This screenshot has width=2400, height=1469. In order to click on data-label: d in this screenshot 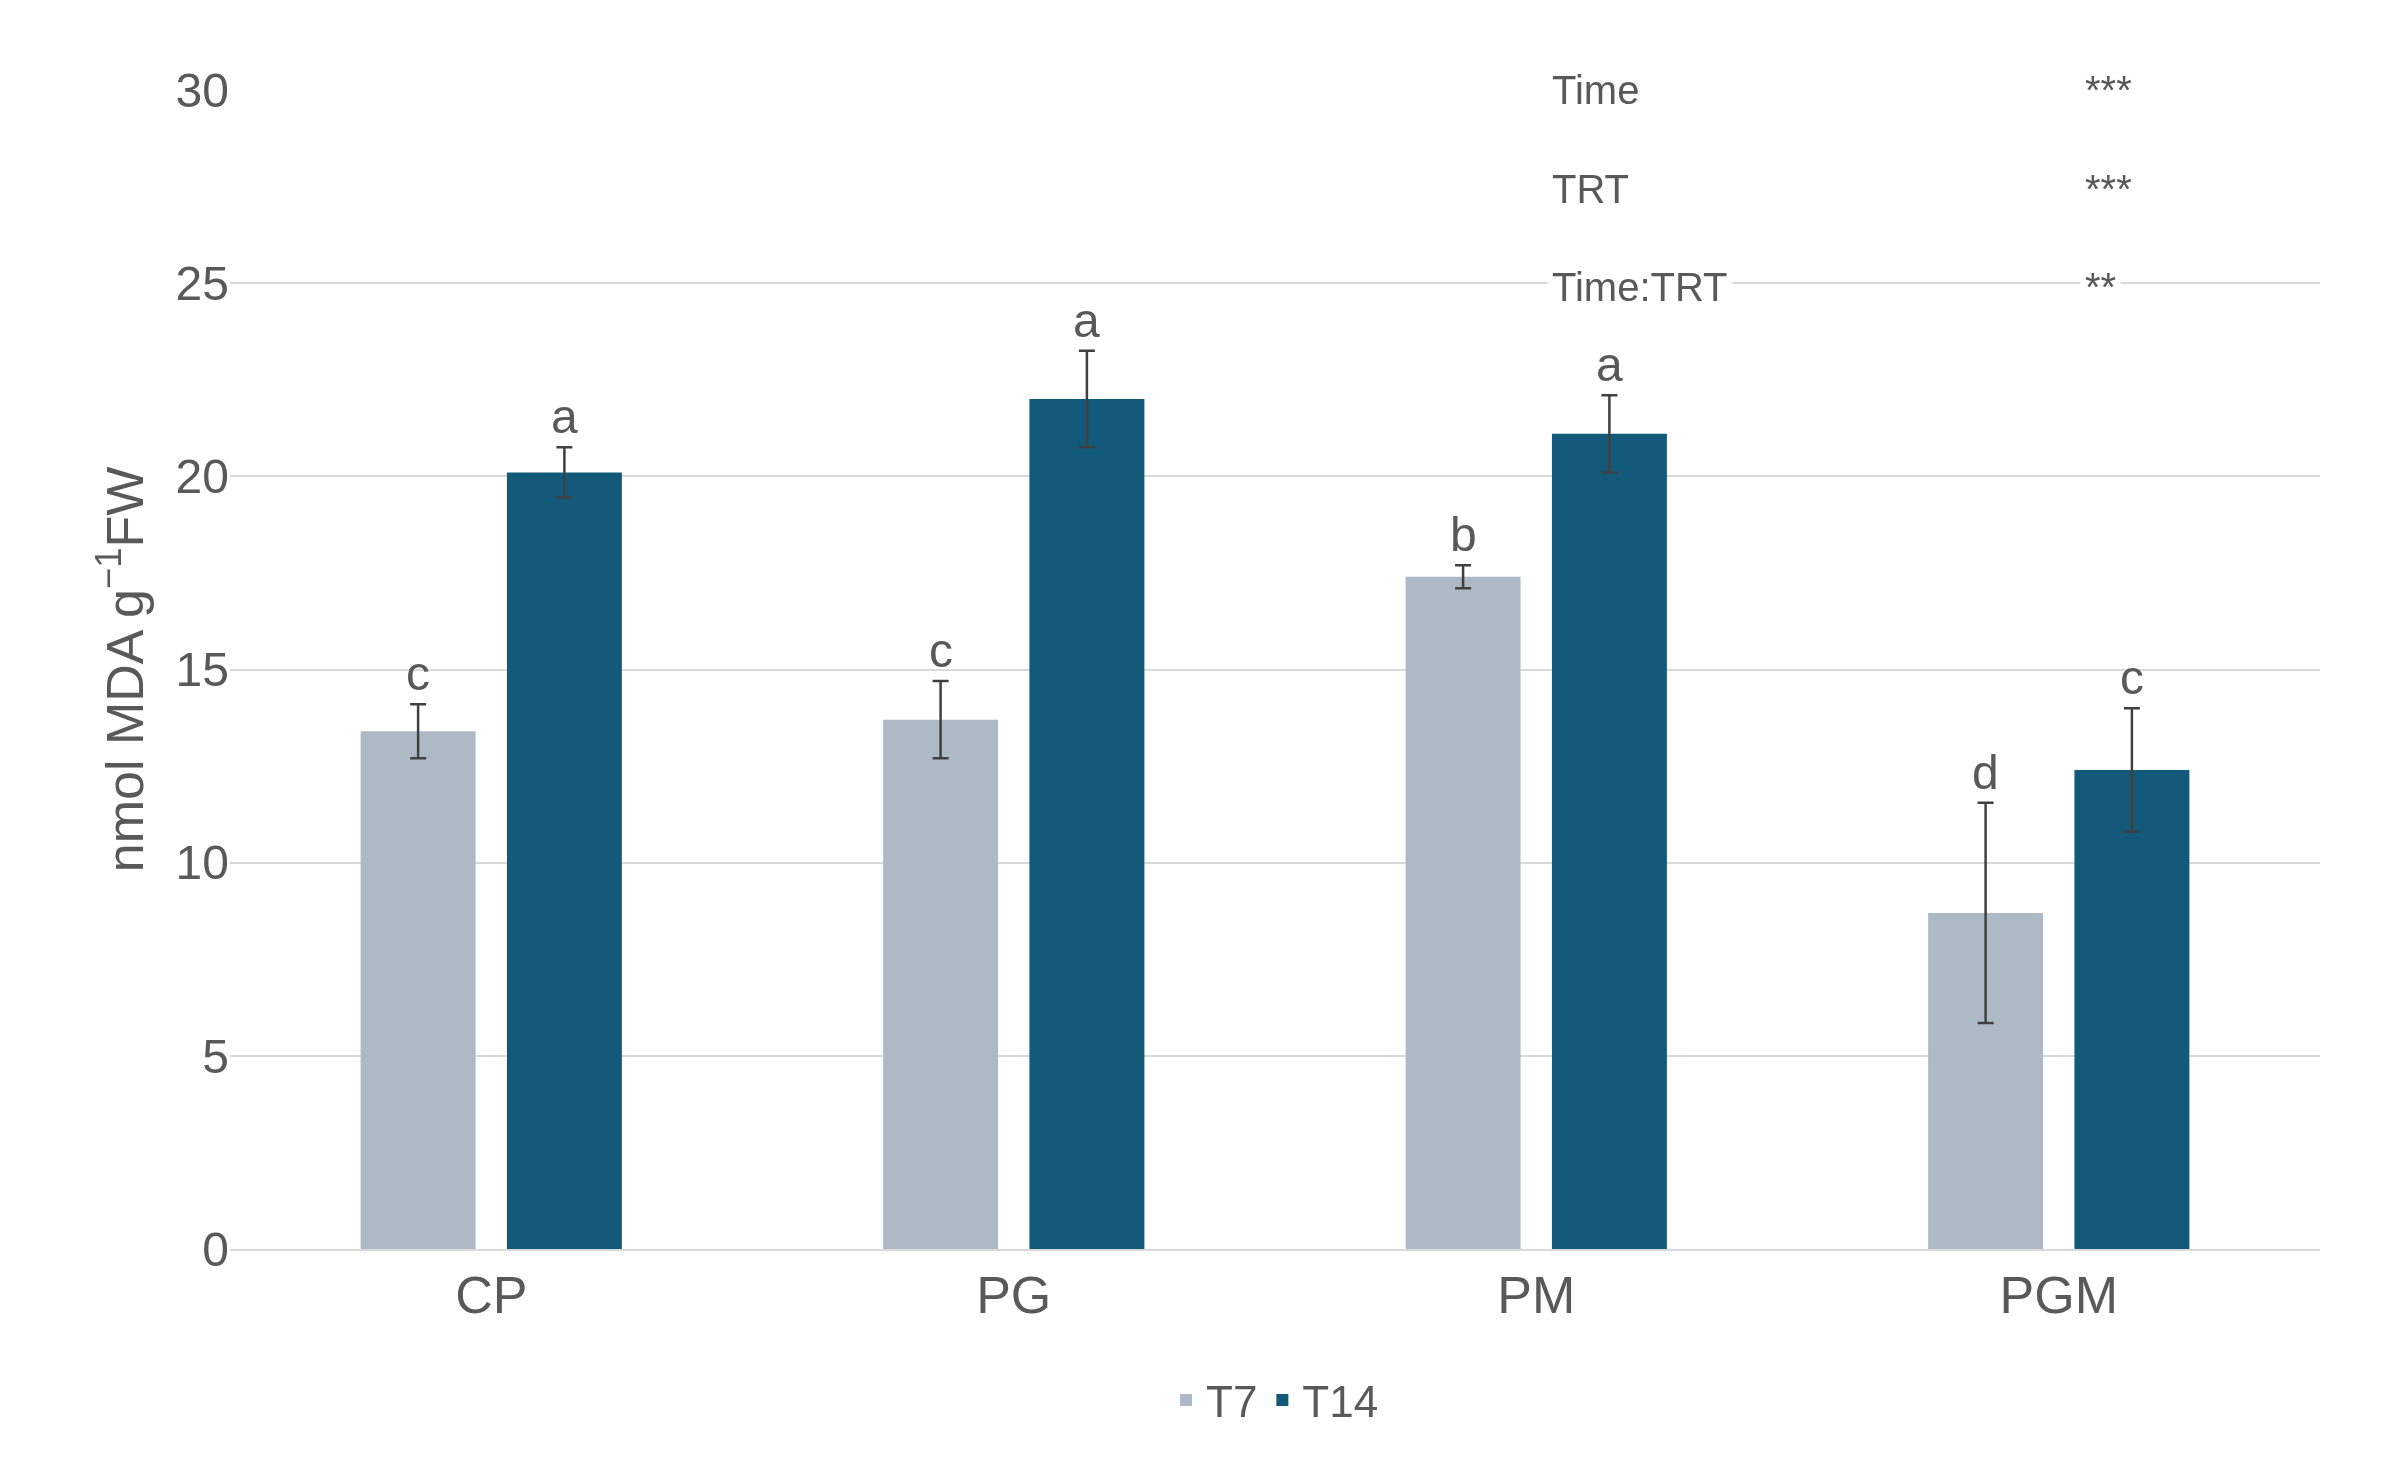, I will do `click(1985, 772)`.